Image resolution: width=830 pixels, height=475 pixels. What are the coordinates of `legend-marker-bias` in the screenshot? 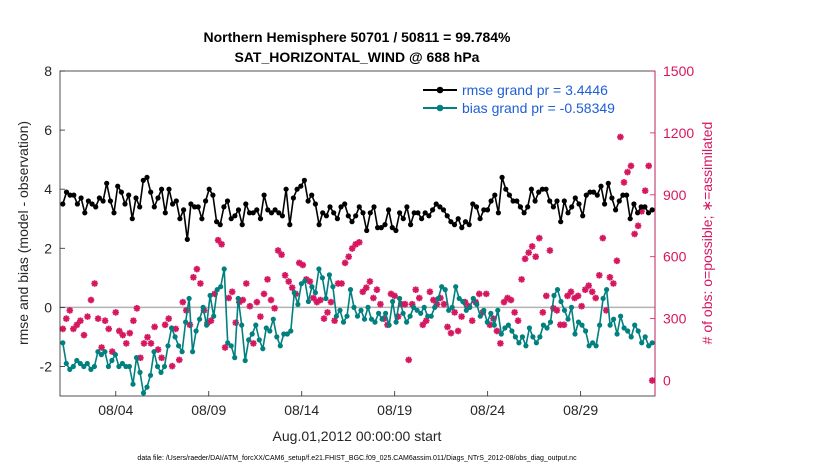 It's located at (440, 108).